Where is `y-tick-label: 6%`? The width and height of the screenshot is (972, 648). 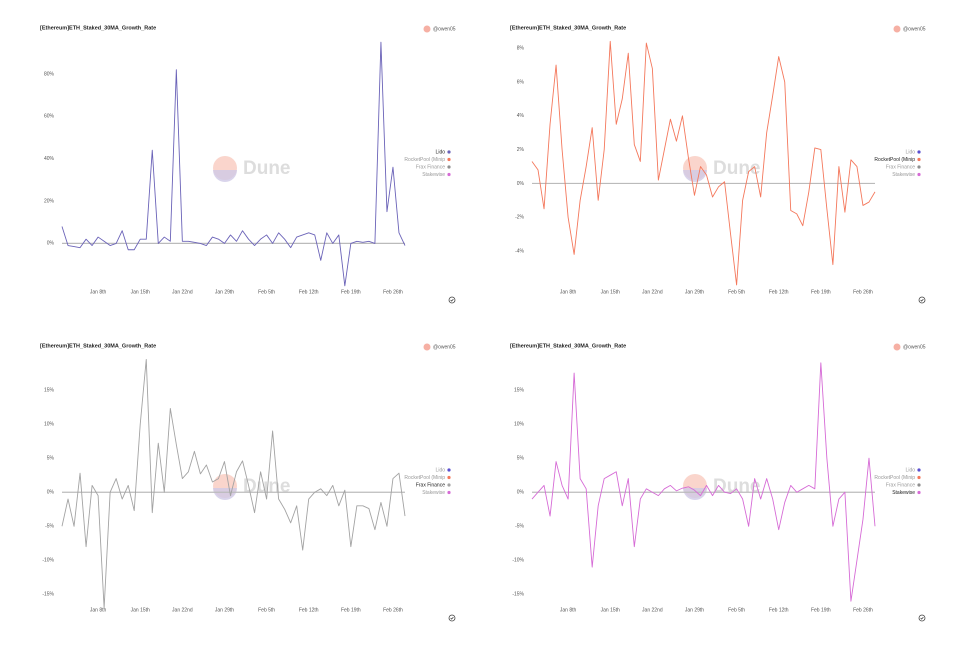
y-tick-label: 6% is located at coordinates (521, 82).